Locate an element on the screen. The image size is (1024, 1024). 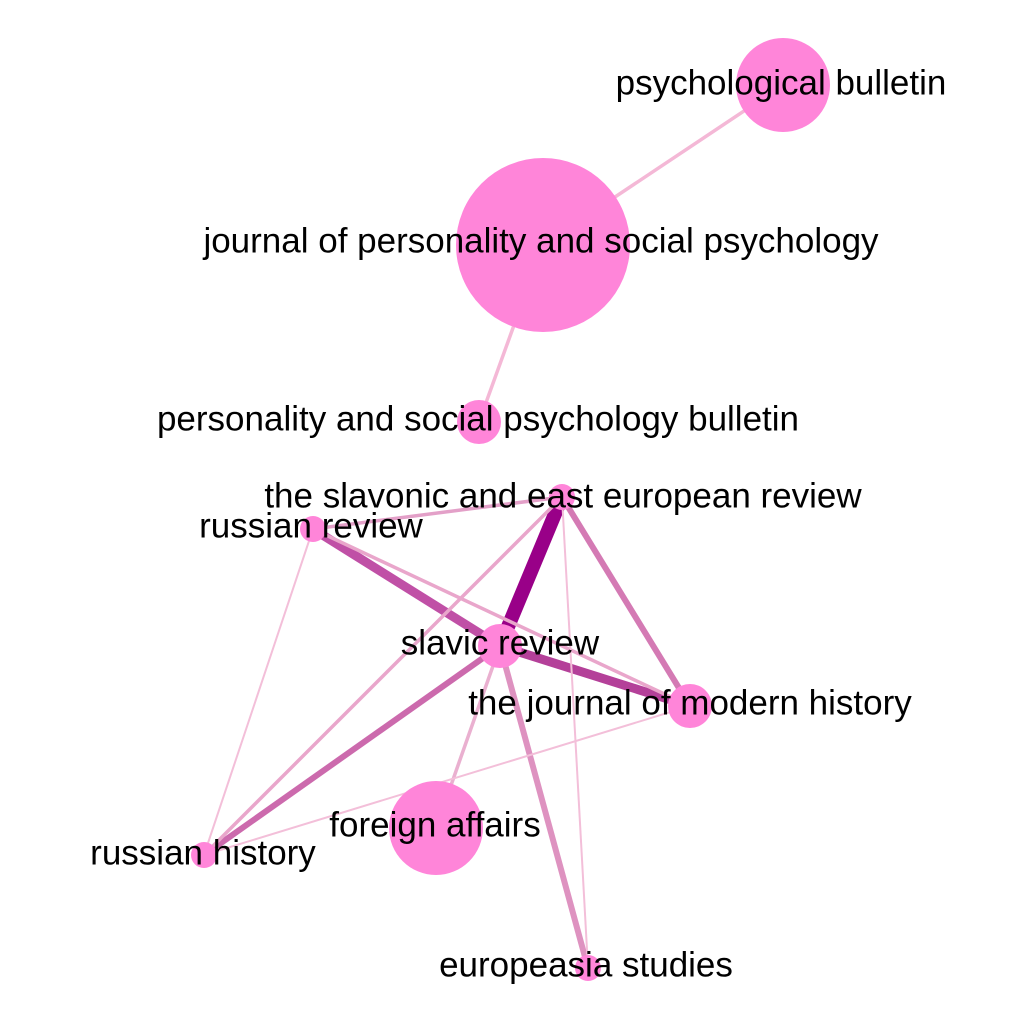
edge-russian_review-russian_history is located at coordinates (258, 692).